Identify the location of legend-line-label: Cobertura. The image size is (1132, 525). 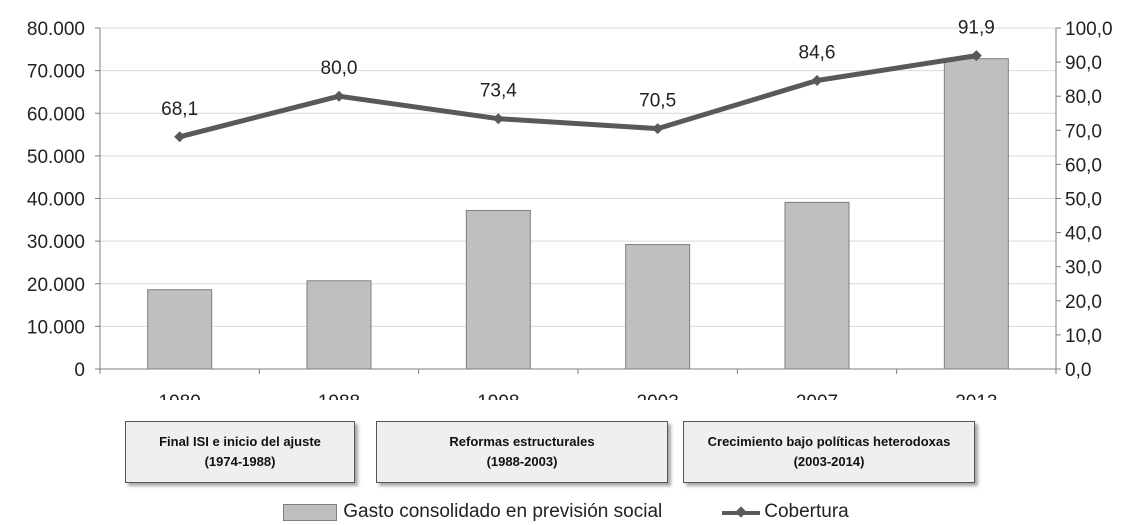
(806, 511).